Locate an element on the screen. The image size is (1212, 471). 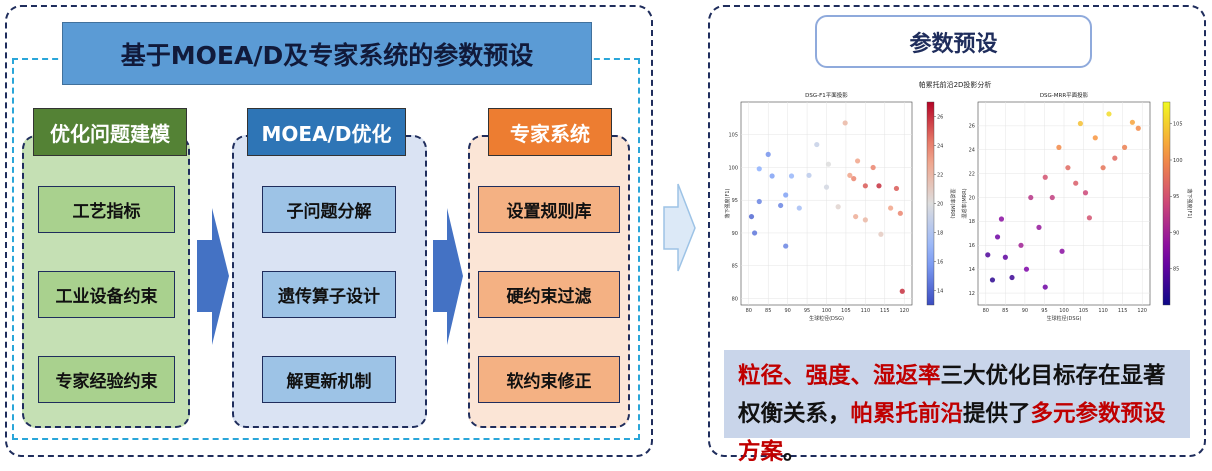
column-item: 子问题分解 is located at coordinates (329, 209).